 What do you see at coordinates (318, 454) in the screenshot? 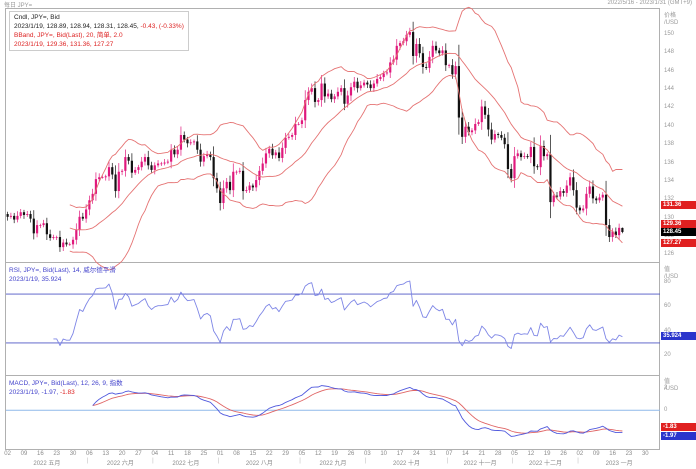
I see `week-tick-label: 12` at bounding box center [318, 454].